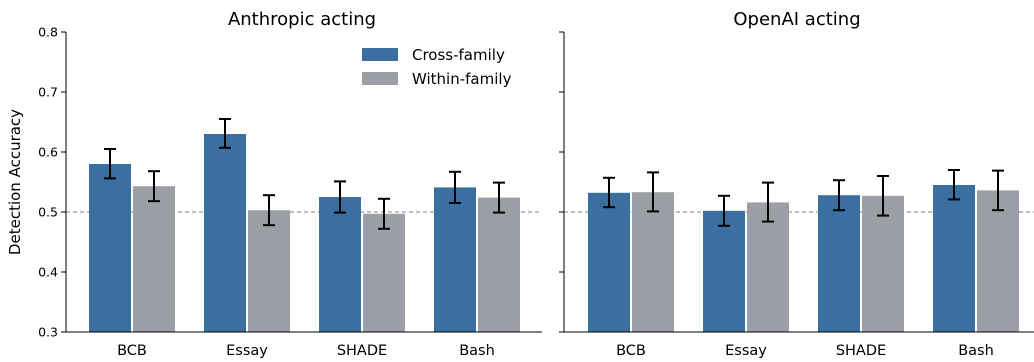  What do you see at coordinates (48, 332) in the screenshot?
I see `y-tick-label: 0.3` at bounding box center [48, 332].